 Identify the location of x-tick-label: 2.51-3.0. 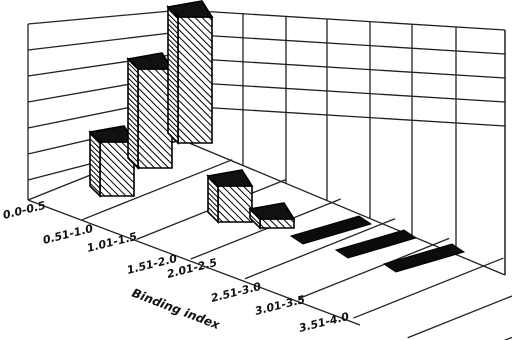
(236, 292).